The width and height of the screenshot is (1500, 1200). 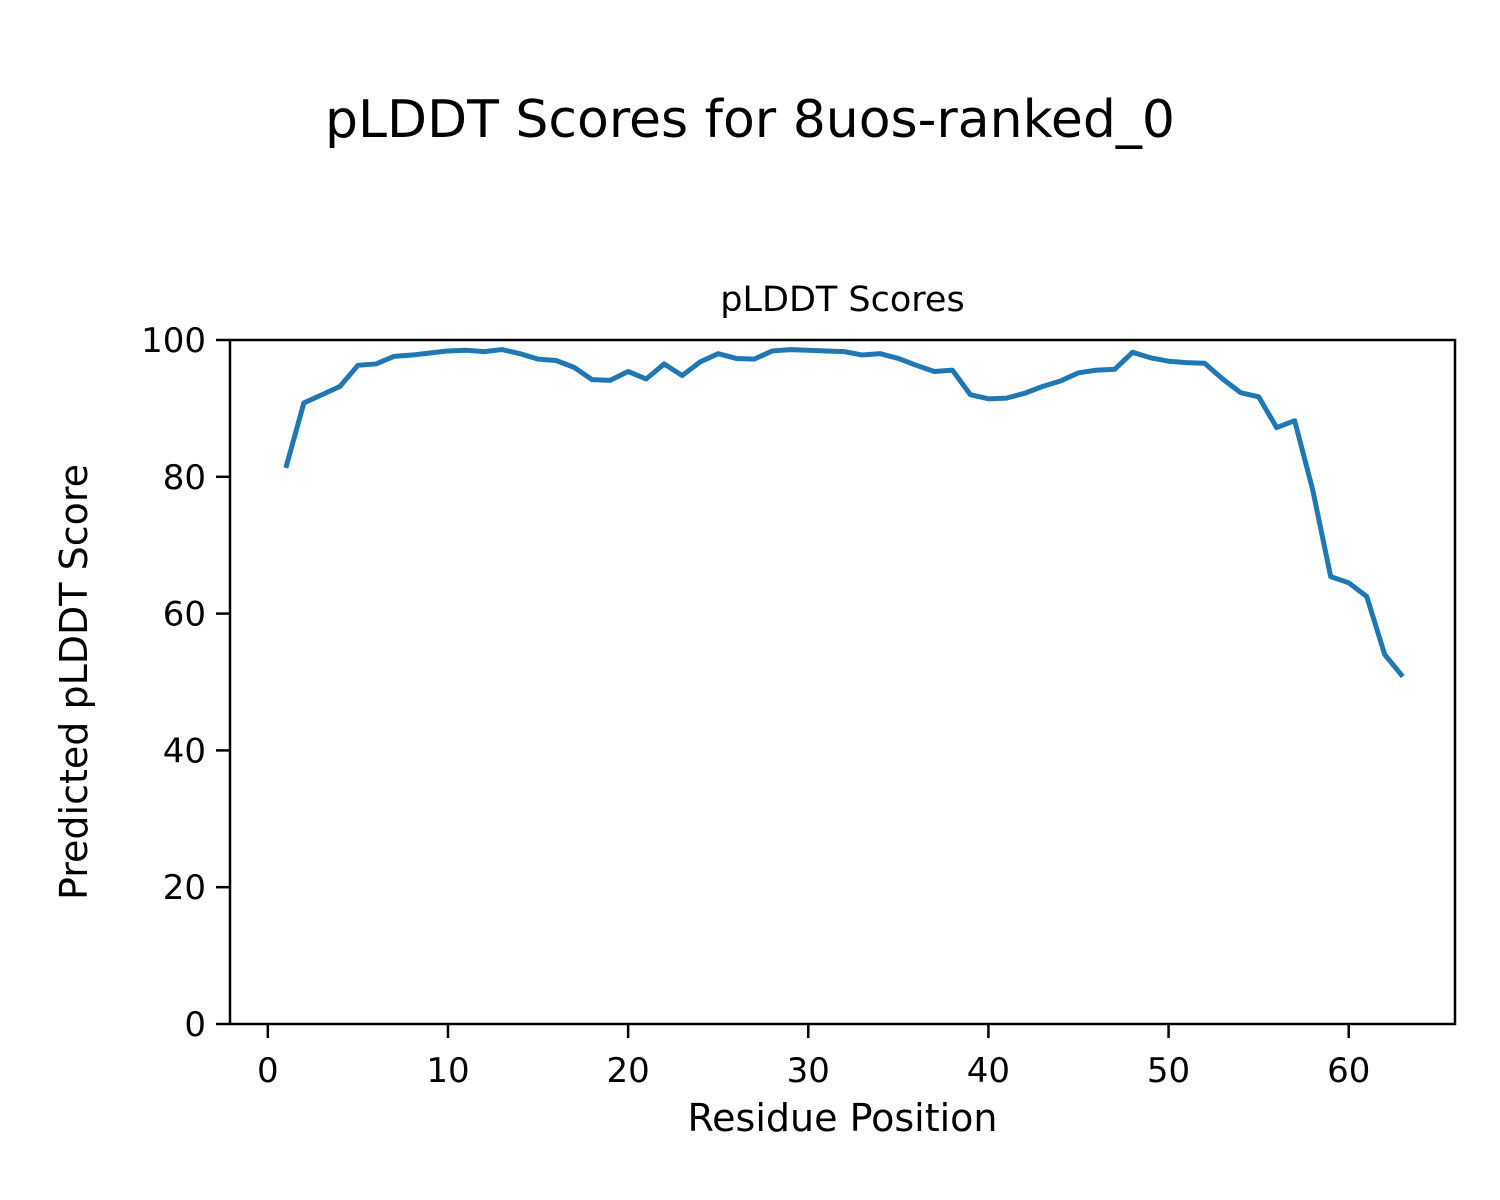 I want to click on x-tick-label: 0, so click(x=268, y=1071).